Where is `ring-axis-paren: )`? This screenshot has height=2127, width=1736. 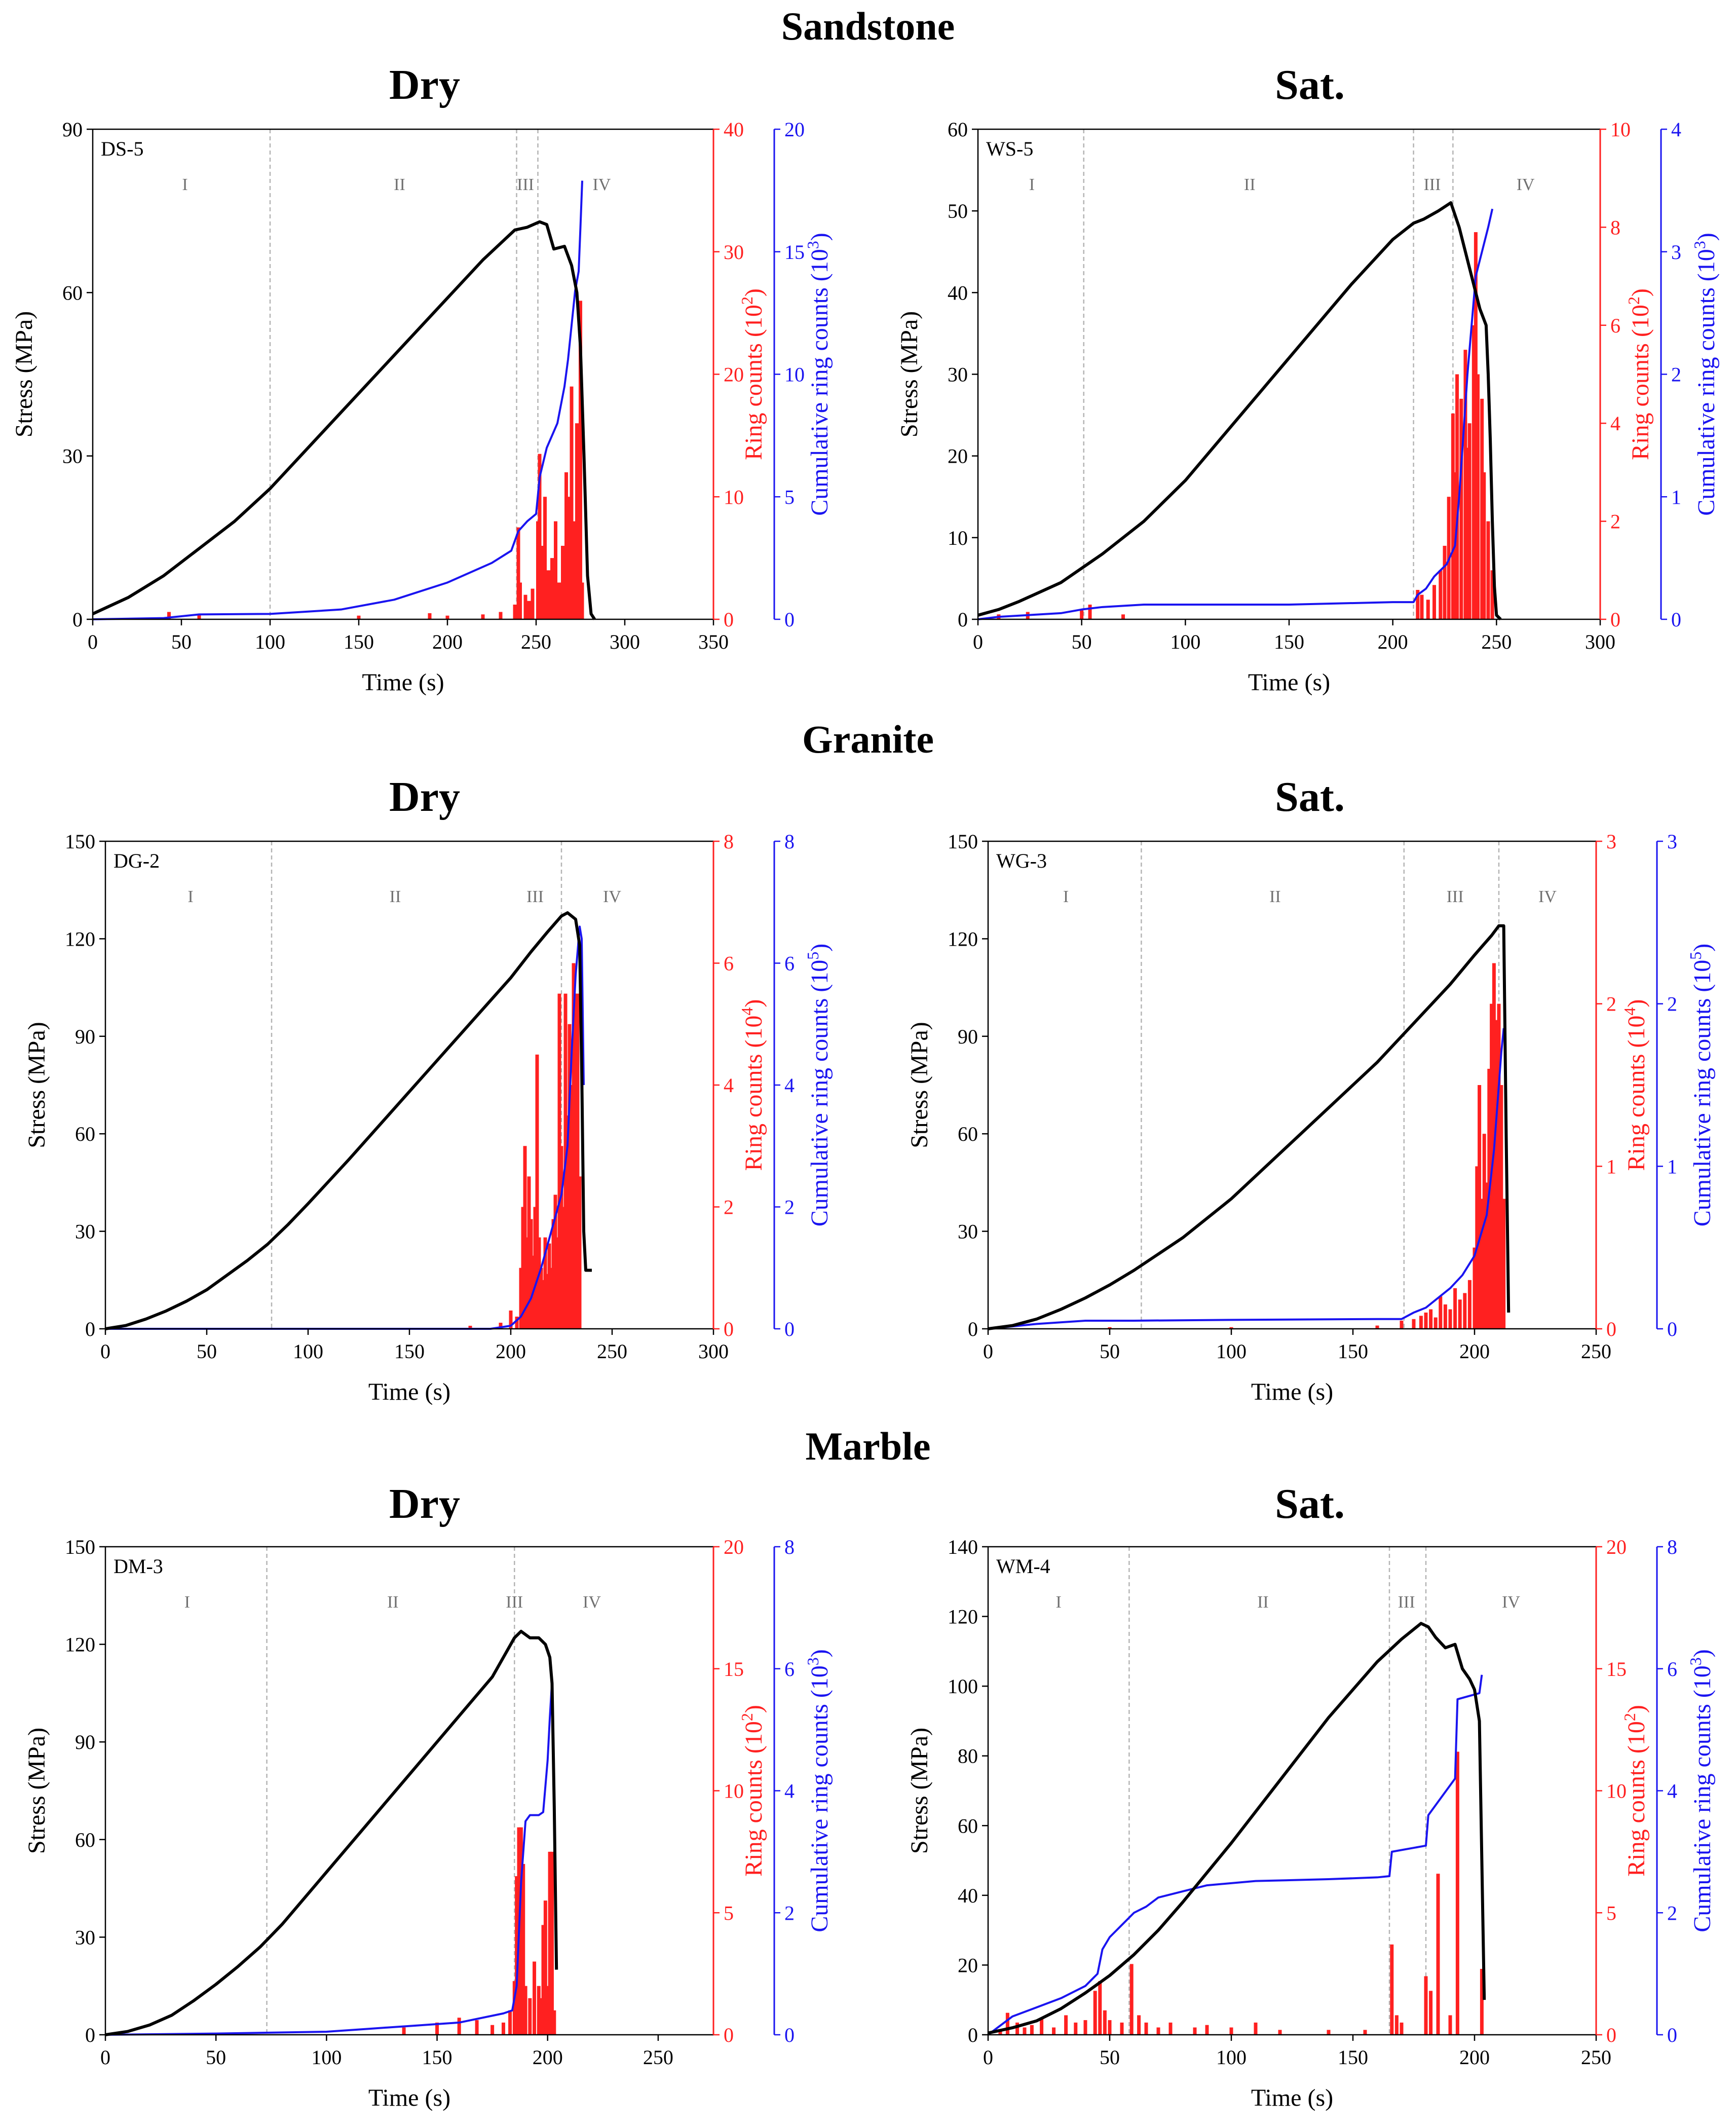
ring-axis-paren: ) is located at coordinates (1636, 1709).